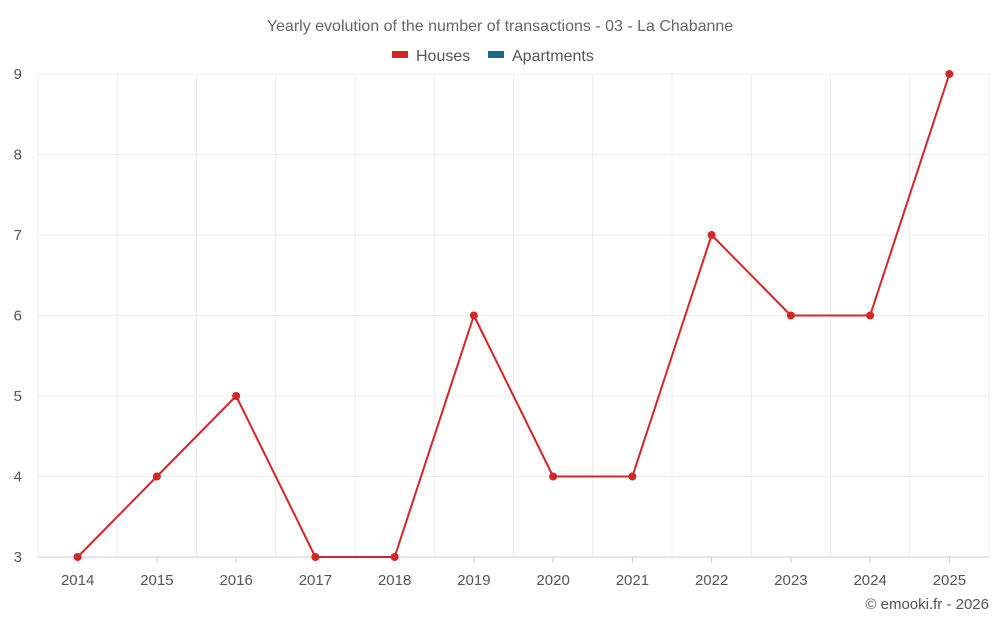  What do you see at coordinates (156, 476) in the screenshot?
I see `data-point-houses-2015` at bounding box center [156, 476].